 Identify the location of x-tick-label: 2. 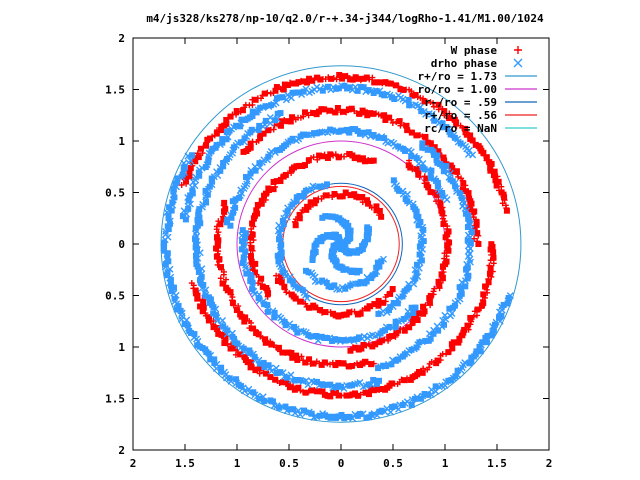
(133, 463).